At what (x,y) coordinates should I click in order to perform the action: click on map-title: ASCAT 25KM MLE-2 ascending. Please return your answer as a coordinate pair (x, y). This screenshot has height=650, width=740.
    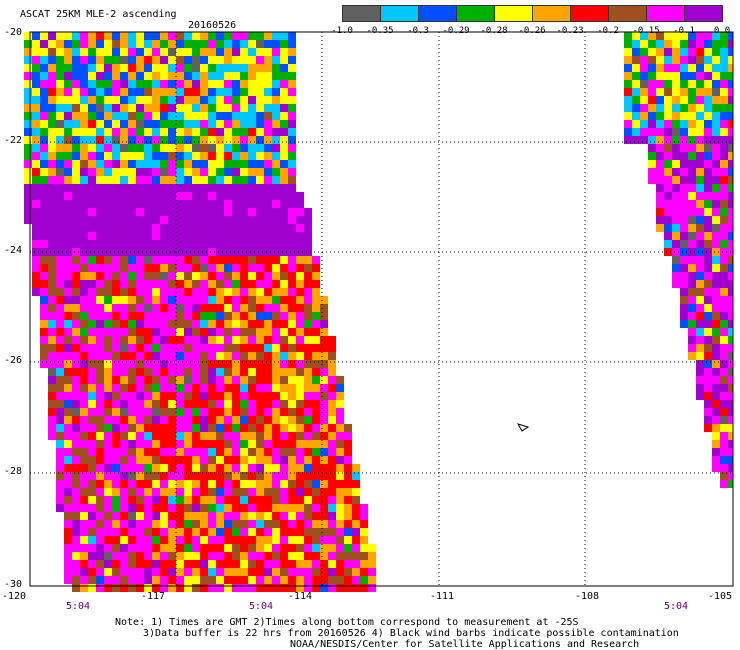
    Looking at the image, I should click on (98, 14).